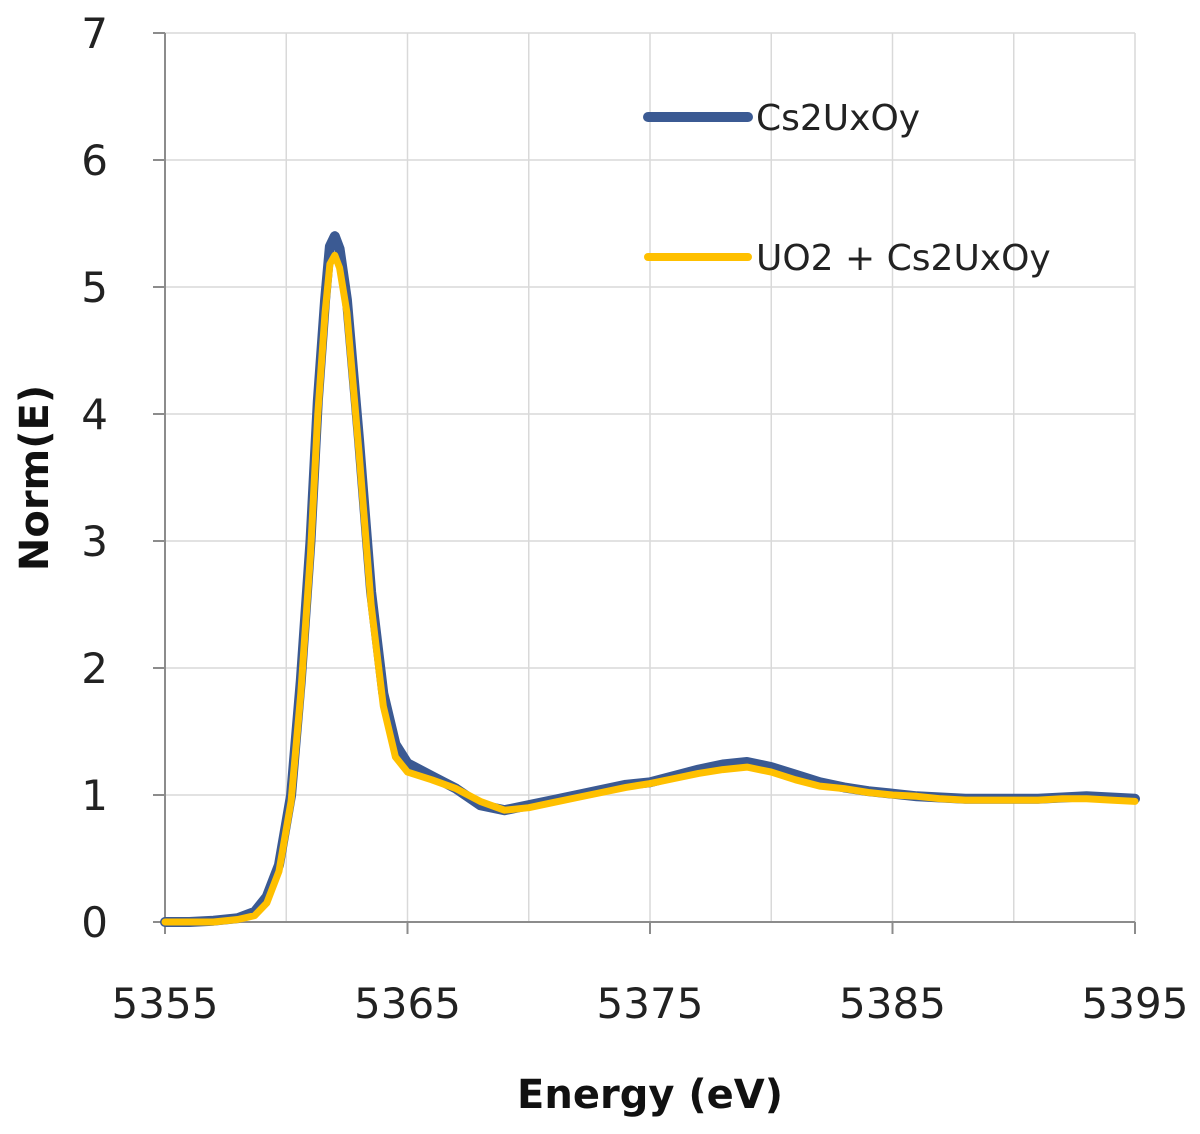  Describe the element at coordinates (94, 795) in the screenshot. I see `y-tick-label: 1` at that location.